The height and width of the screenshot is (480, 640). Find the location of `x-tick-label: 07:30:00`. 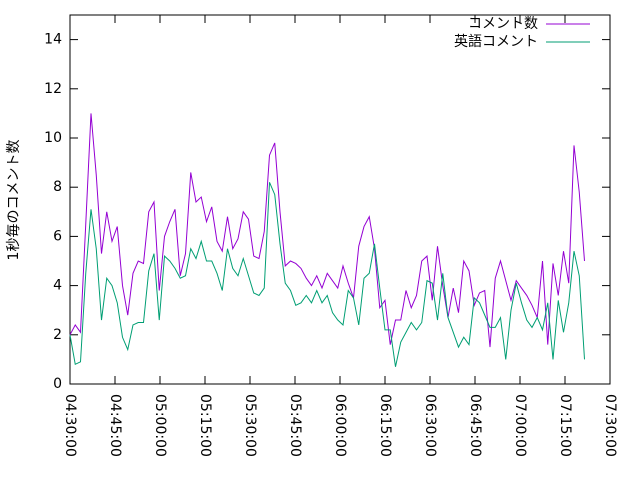

x-tick-label: 07:30:00 is located at coordinates (610, 425).